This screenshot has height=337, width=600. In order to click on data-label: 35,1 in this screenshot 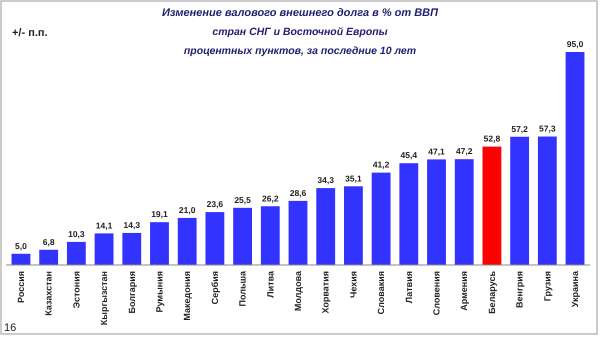, I will do `click(353, 178)`.